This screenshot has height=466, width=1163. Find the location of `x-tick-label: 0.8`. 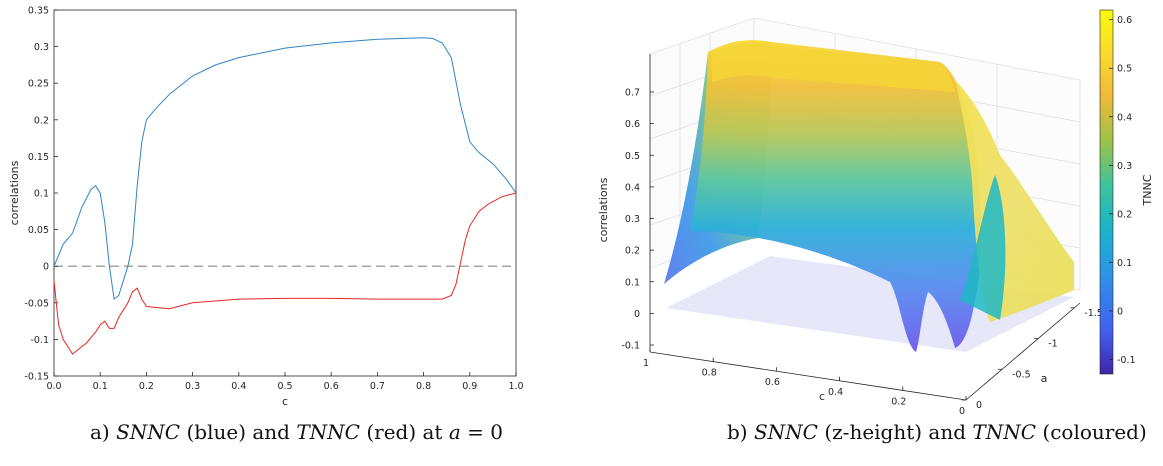

x-tick-label: 0.8 is located at coordinates (423, 386).